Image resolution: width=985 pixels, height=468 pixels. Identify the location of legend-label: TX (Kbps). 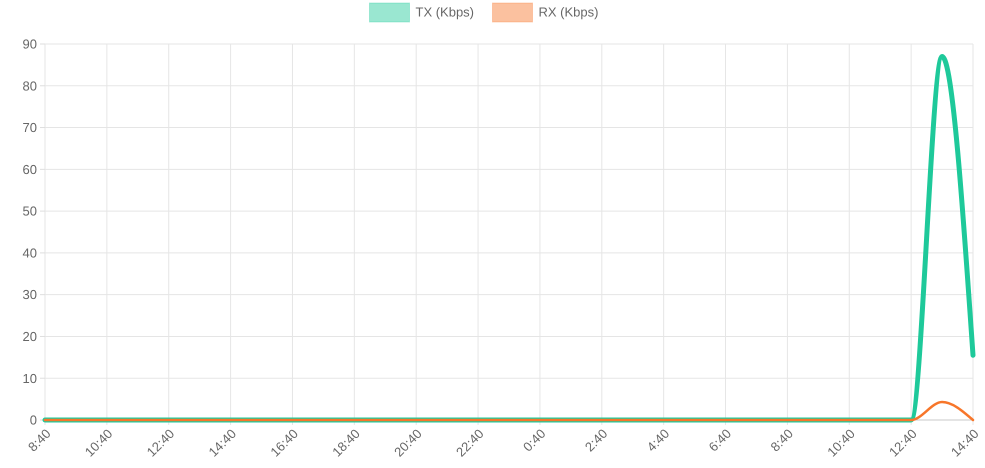
(445, 12).